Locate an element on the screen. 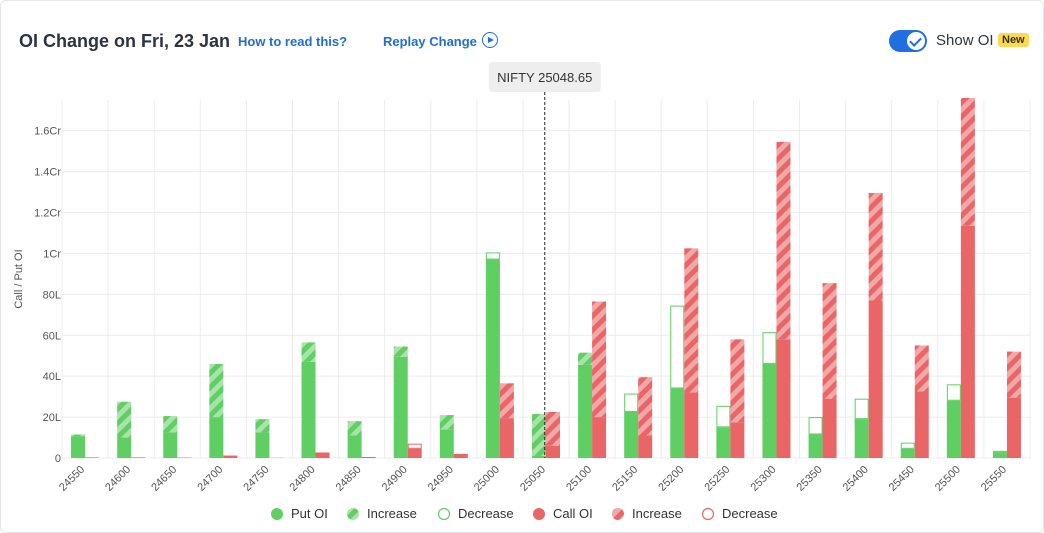 The height and width of the screenshot is (533, 1044). legend-label: Decrease is located at coordinates (750, 513).